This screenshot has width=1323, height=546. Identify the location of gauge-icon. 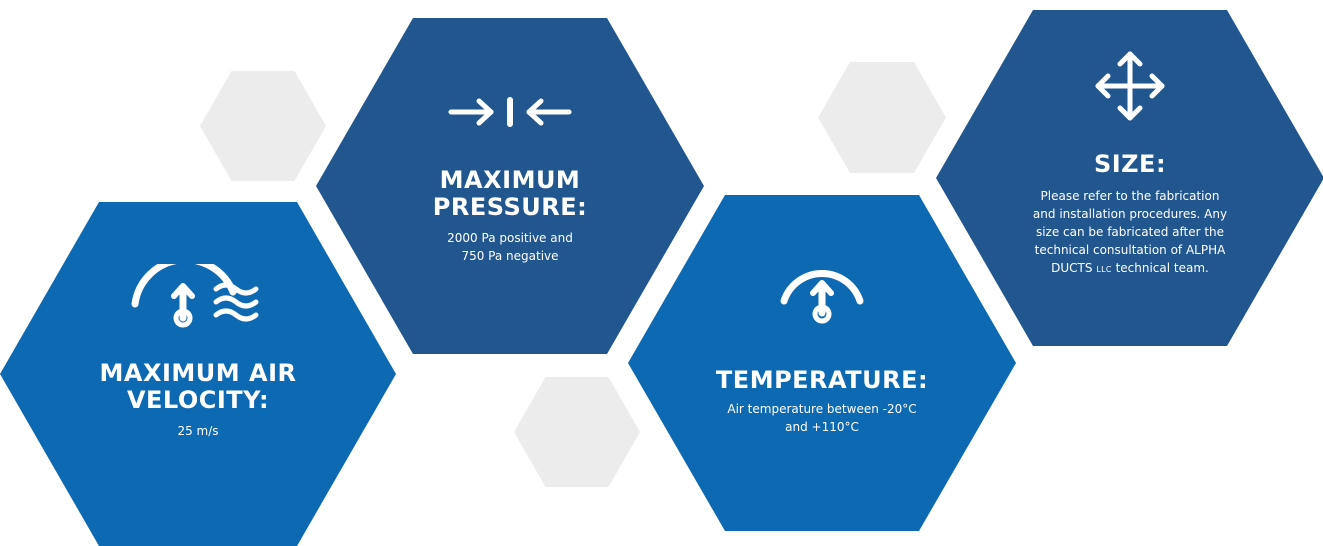
(822, 296).